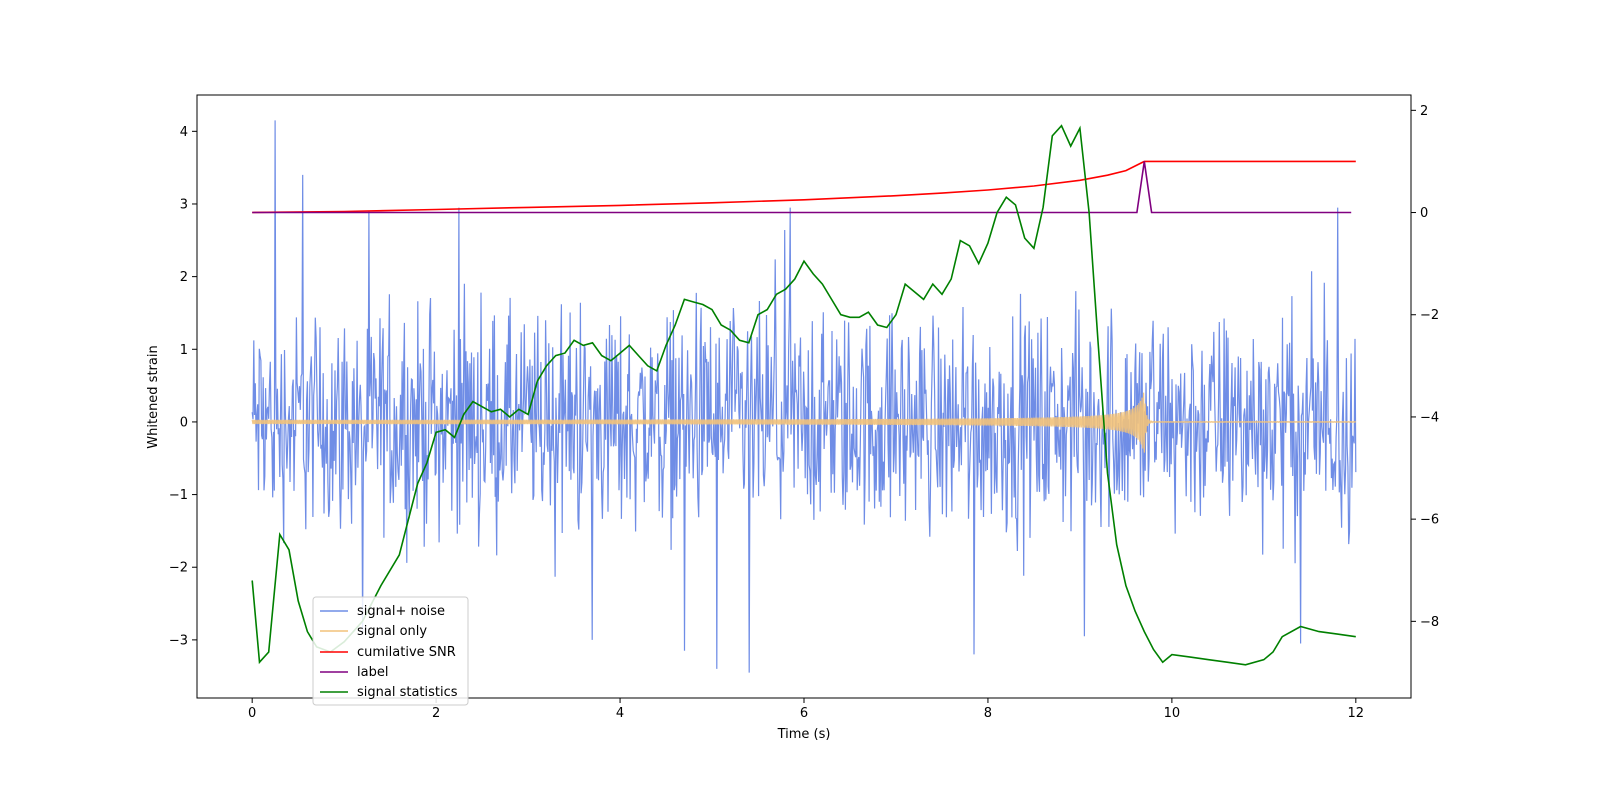  Describe the element at coordinates (178, 640) in the screenshot. I see `y-tick-label: −3` at that location.